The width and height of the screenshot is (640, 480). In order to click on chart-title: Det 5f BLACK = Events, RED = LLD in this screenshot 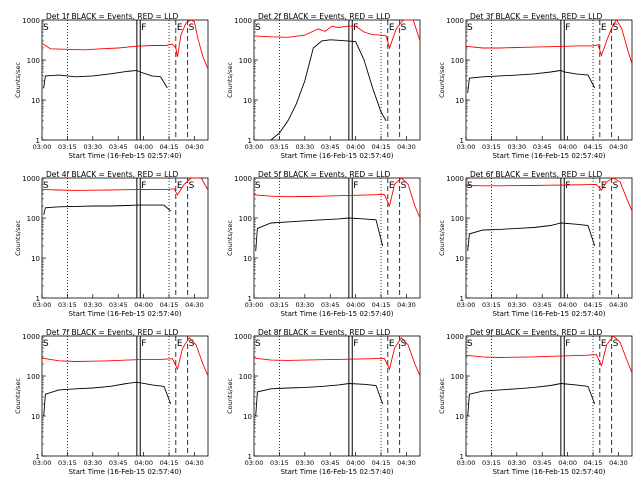, I will do `click(324, 174)`.